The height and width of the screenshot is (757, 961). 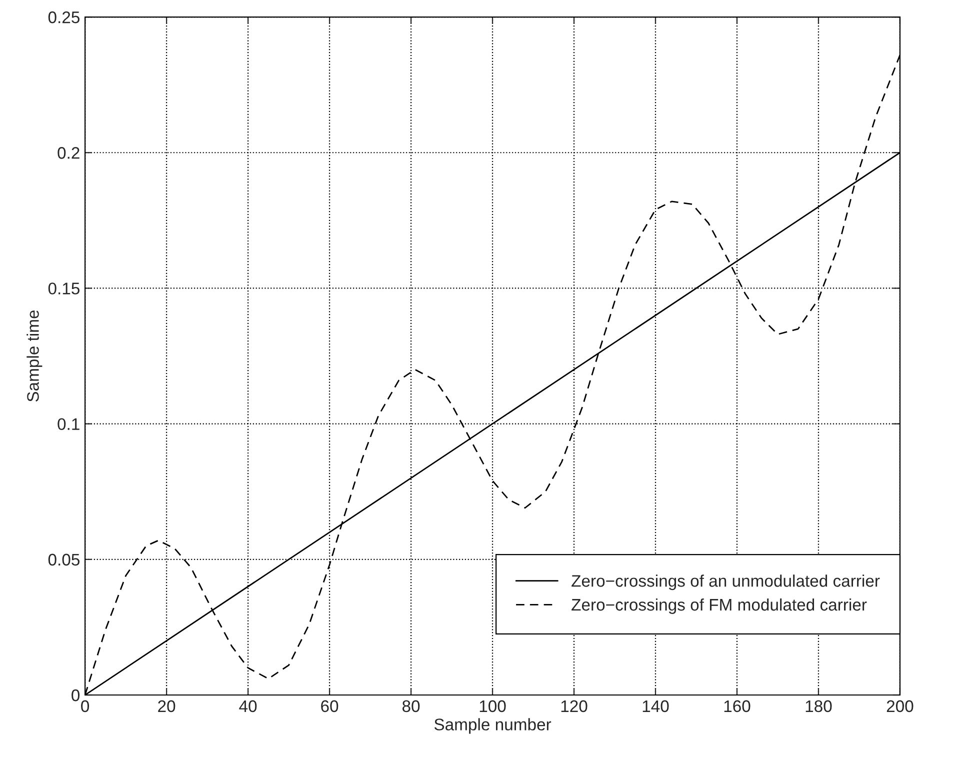 I want to click on x-tick-label: 160, so click(x=737, y=706).